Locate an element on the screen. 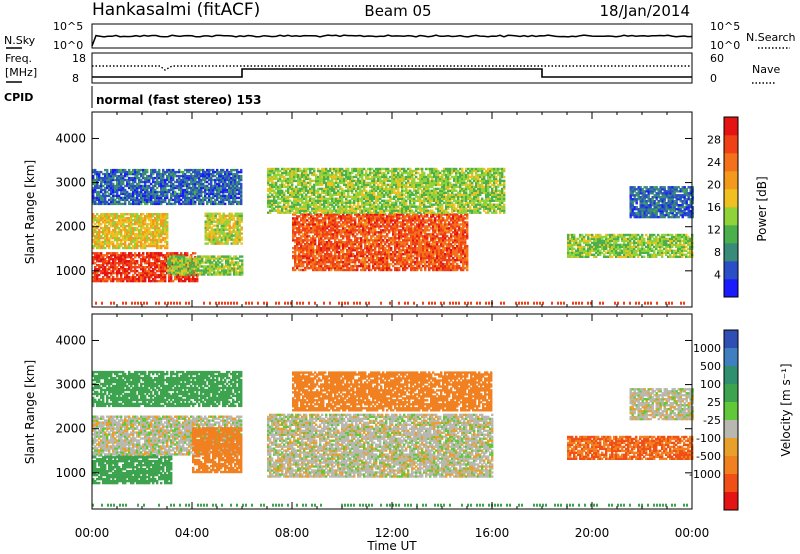 The height and width of the screenshot is (554, 800). velocity-near-range-echoes is located at coordinates (390, 505).